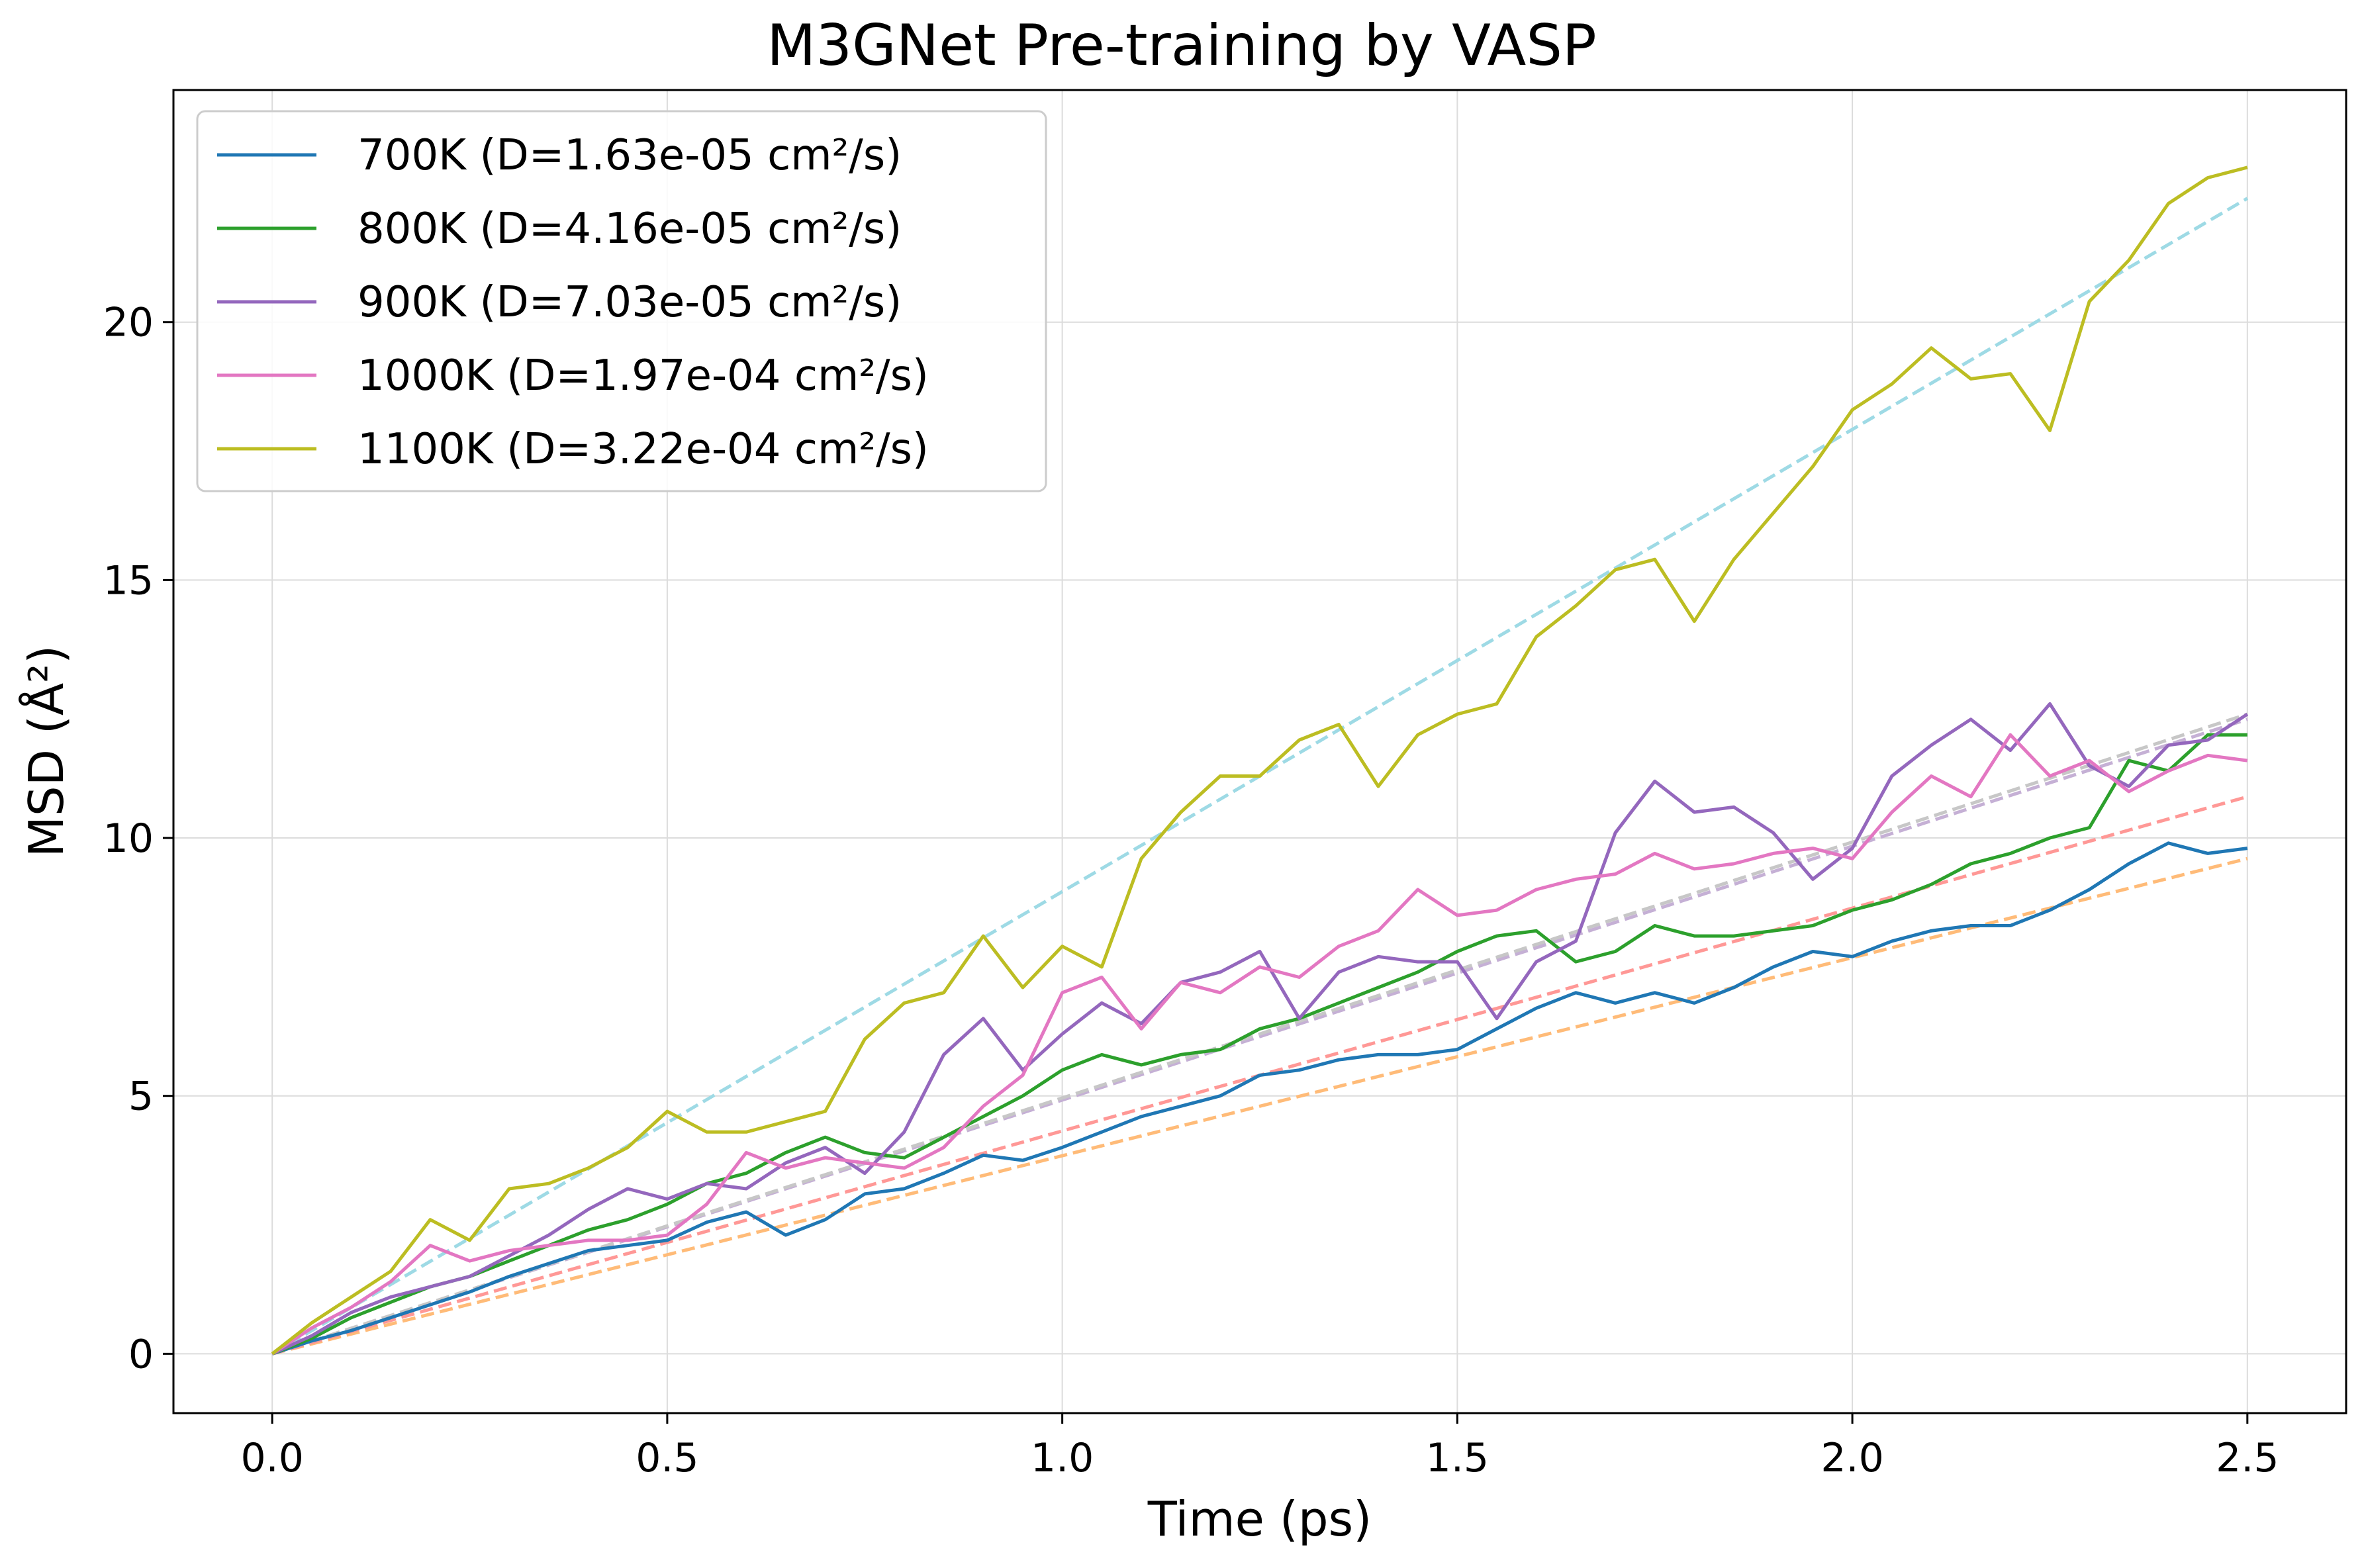 The width and height of the screenshot is (2364, 1568). Describe the element at coordinates (128, 323) in the screenshot. I see `y-tick-label: 20` at that location.